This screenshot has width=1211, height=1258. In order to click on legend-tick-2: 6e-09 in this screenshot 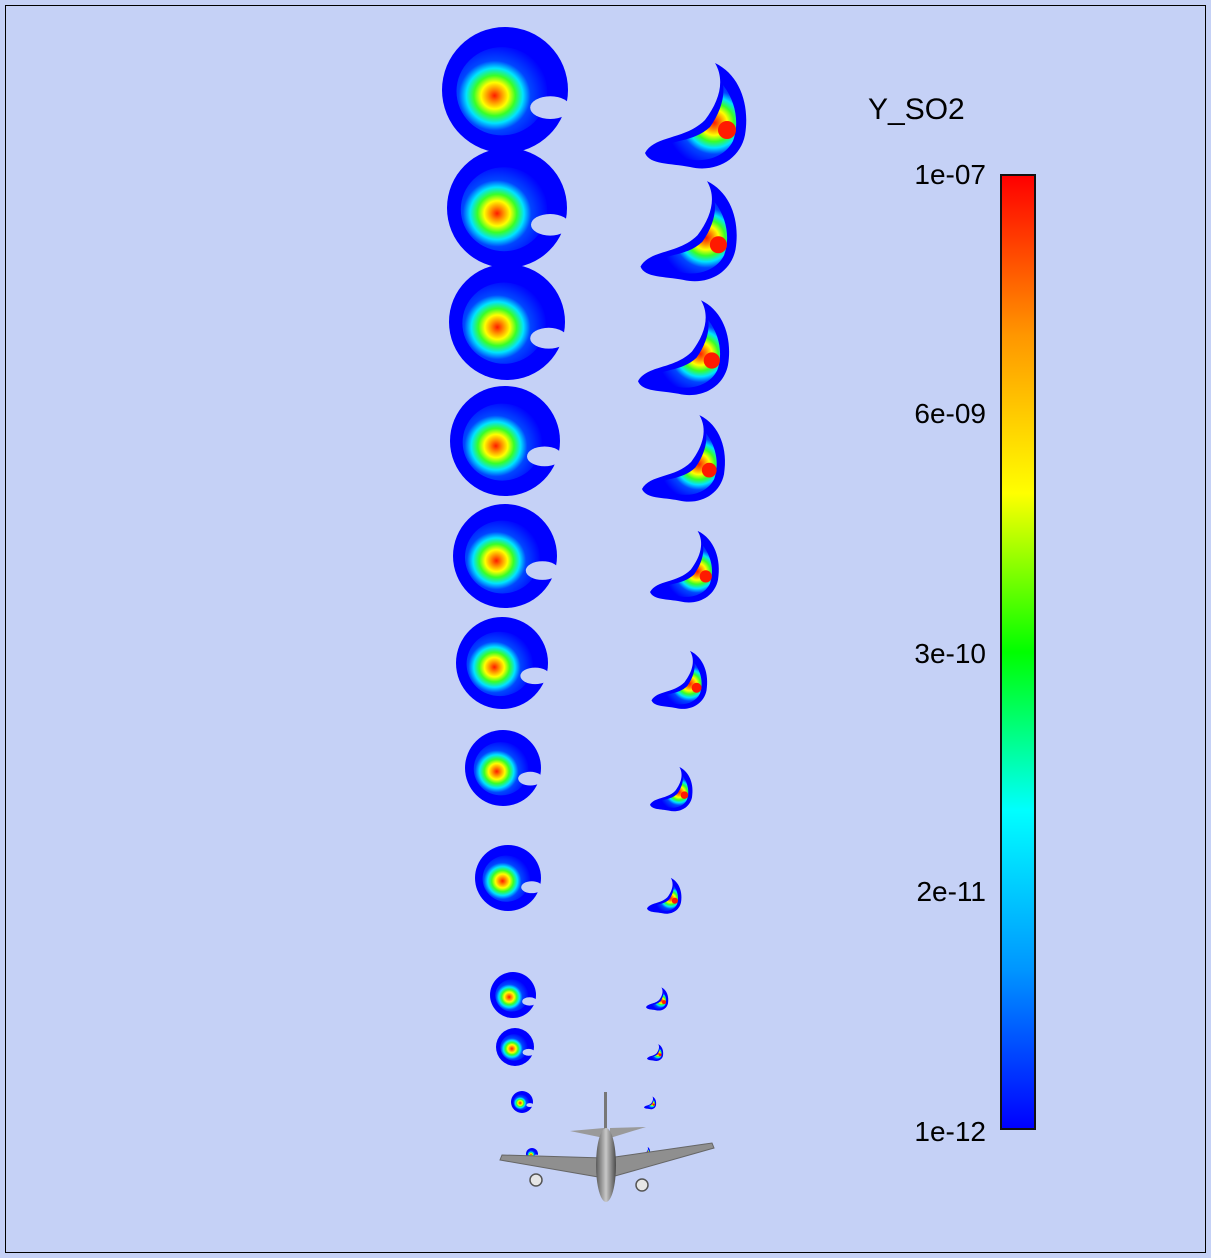, I will do `click(950, 413)`.